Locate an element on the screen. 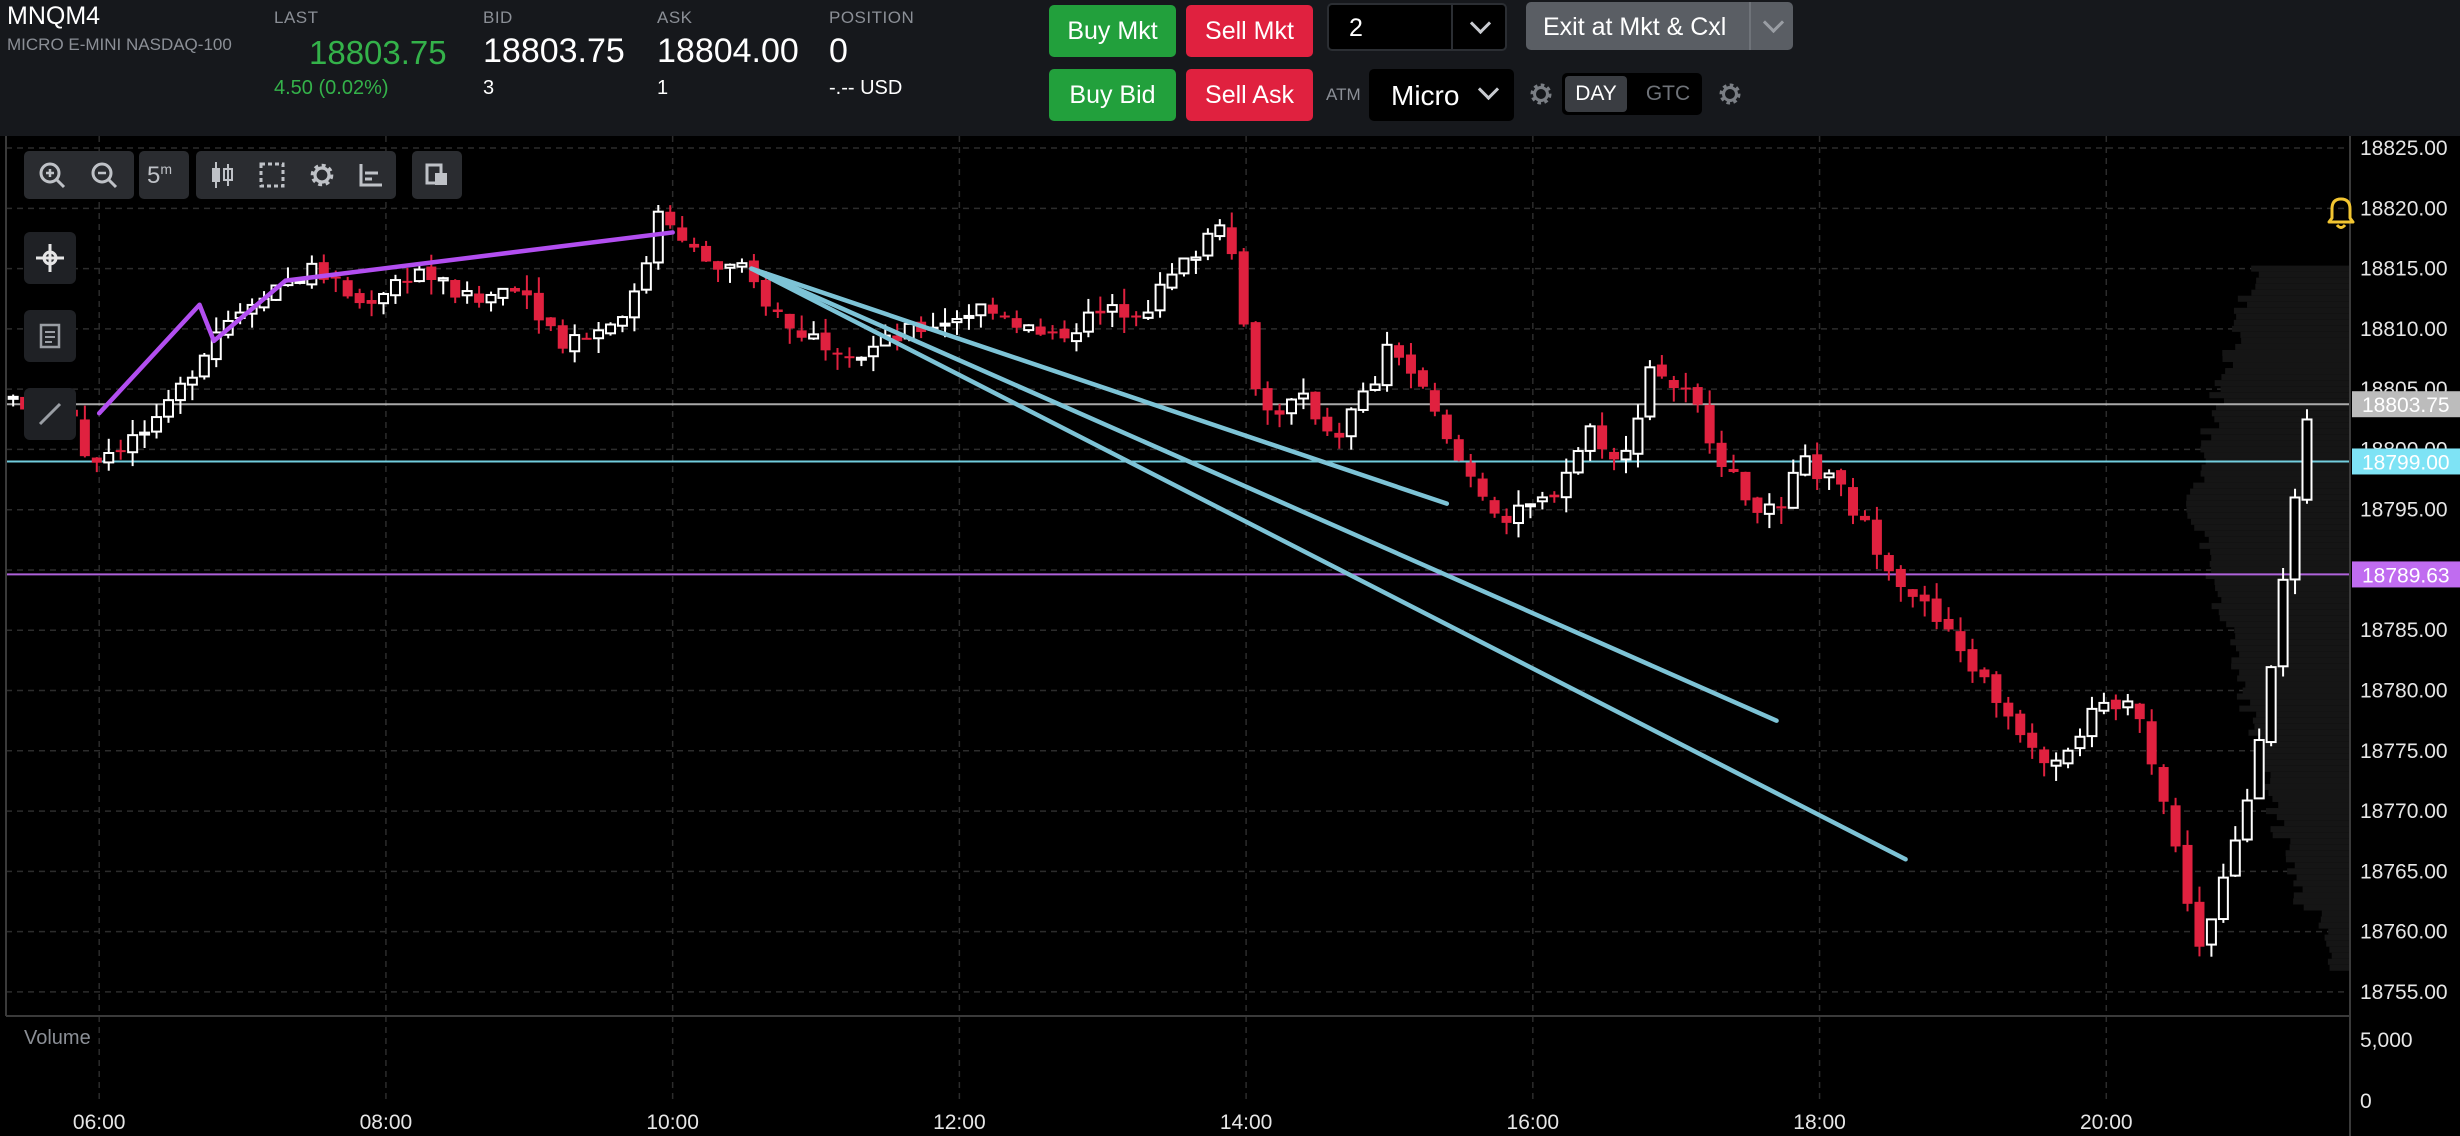  exit-at-market-button: Exit at Mkt & Cxl is located at coordinates (1659, 26).